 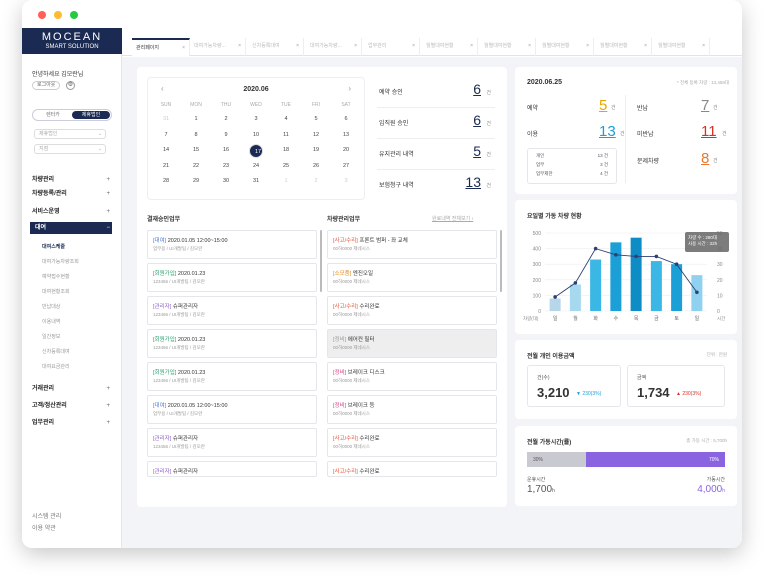 I want to click on calendar-day: 24, so click(x=256, y=165).